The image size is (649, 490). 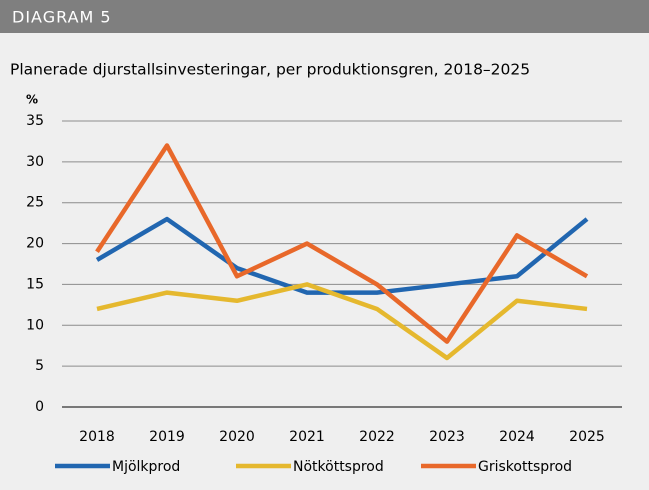 What do you see at coordinates (39, 407) in the screenshot?
I see `y-tick-label: 0` at bounding box center [39, 407].